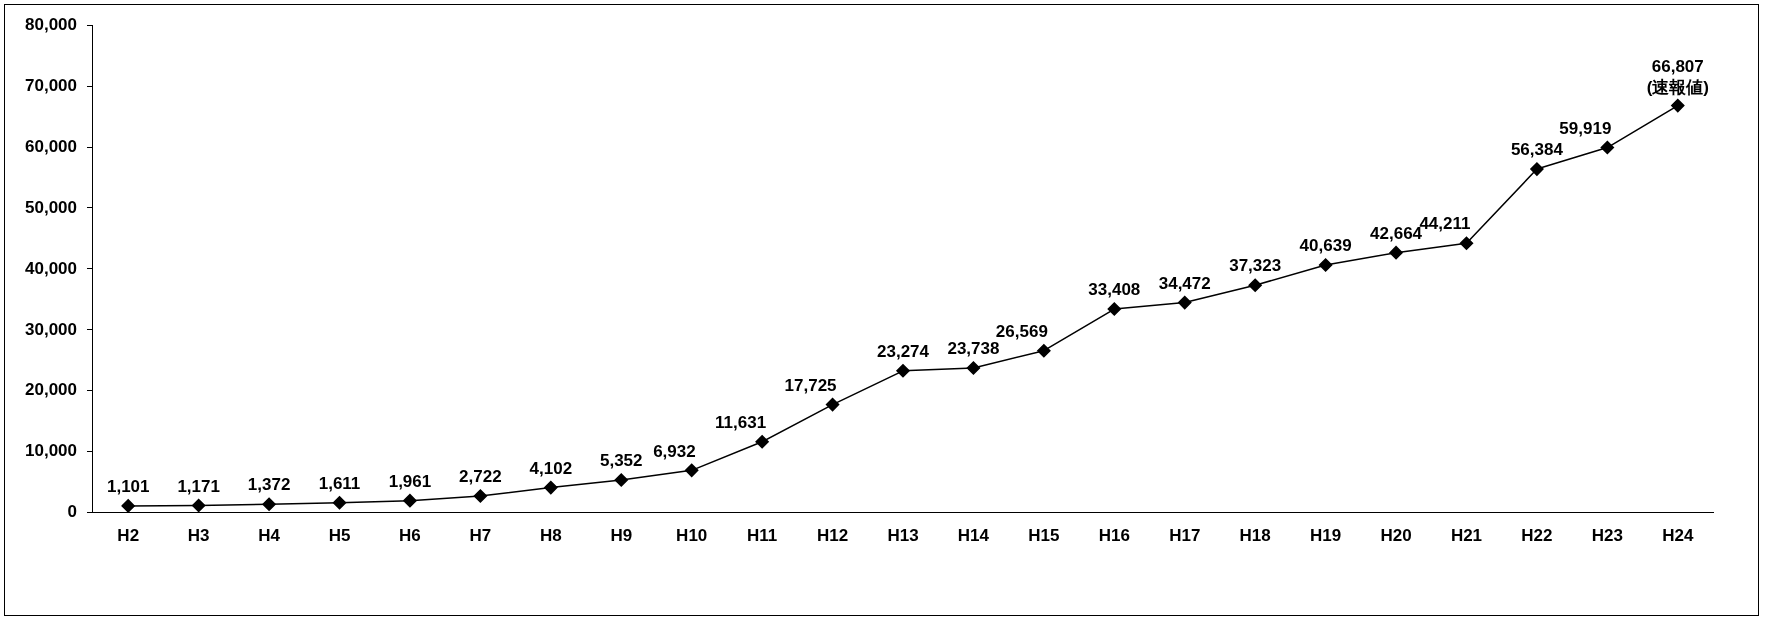 The width and height of the screenshot is (1765, 622). Describe the element at coordinates (973, 536) in the screenshot. I see `x-tick-label: H14` at that location.